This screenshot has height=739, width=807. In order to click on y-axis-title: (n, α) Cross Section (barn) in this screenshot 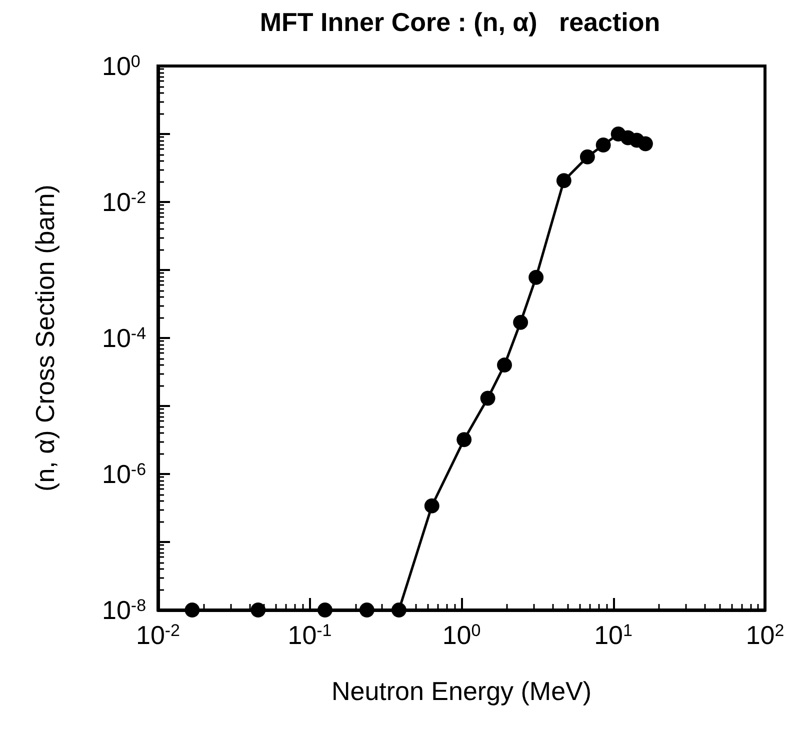, I will do `click(45, 338)`.